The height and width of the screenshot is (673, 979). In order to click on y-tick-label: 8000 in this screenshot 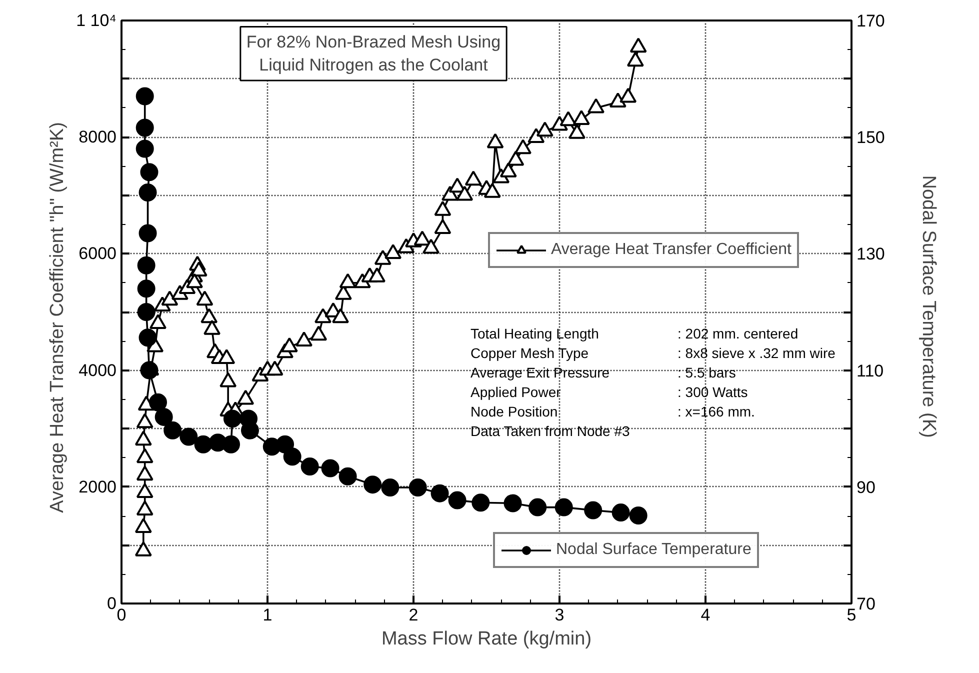, I will do `click(97, 137)`.